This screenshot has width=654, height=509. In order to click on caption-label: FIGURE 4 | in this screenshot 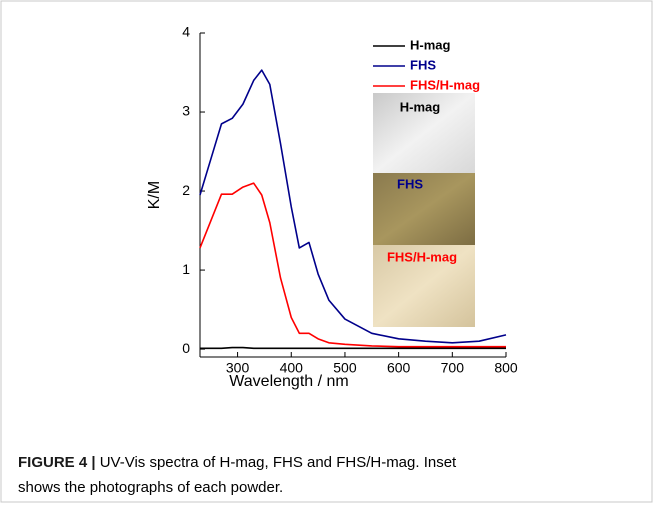, I will do `click(57, 462)`.